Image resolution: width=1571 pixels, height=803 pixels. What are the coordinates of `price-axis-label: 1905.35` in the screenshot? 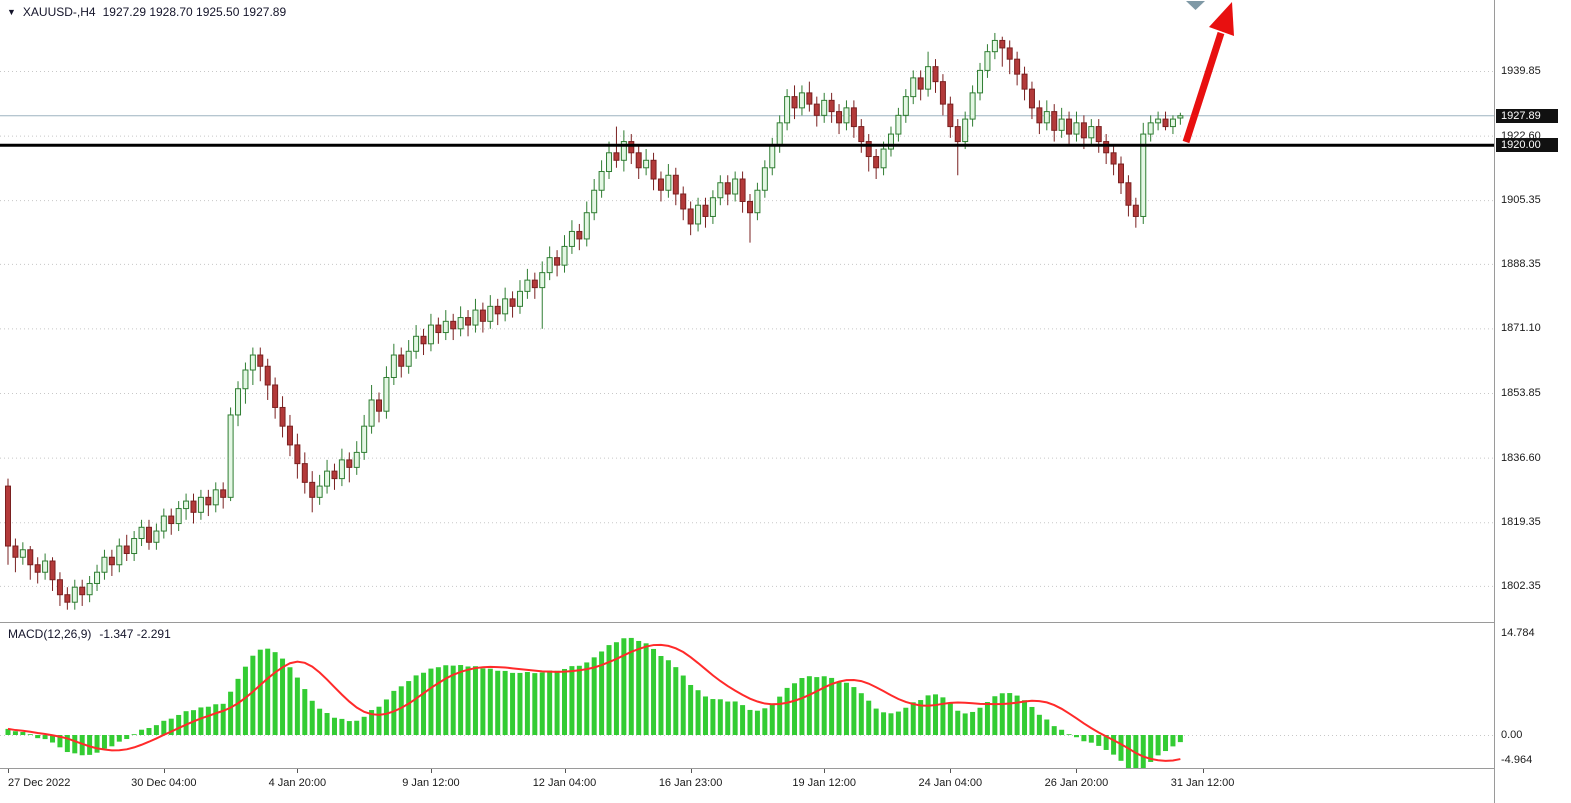 It's located at (1521, 200).